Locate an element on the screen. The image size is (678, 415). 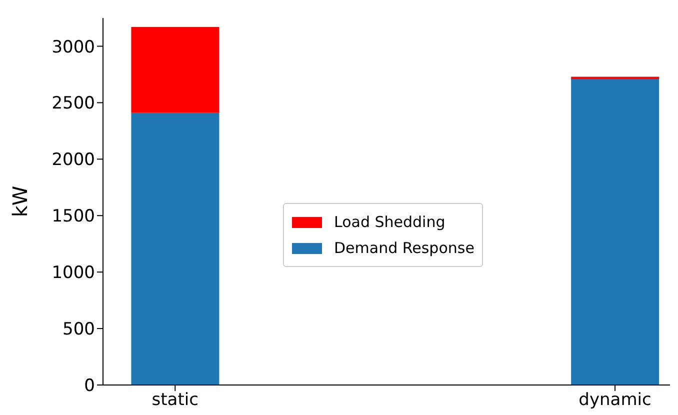
y-tick-label: 1500 is located at coordinates (73, 216).